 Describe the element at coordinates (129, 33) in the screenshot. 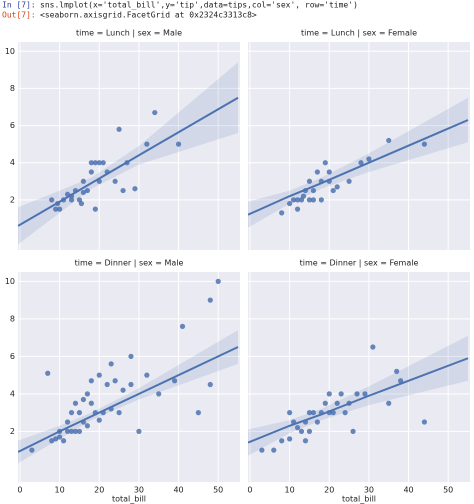

I see `panel-title: time = Lunch | sex = Male` at that location.